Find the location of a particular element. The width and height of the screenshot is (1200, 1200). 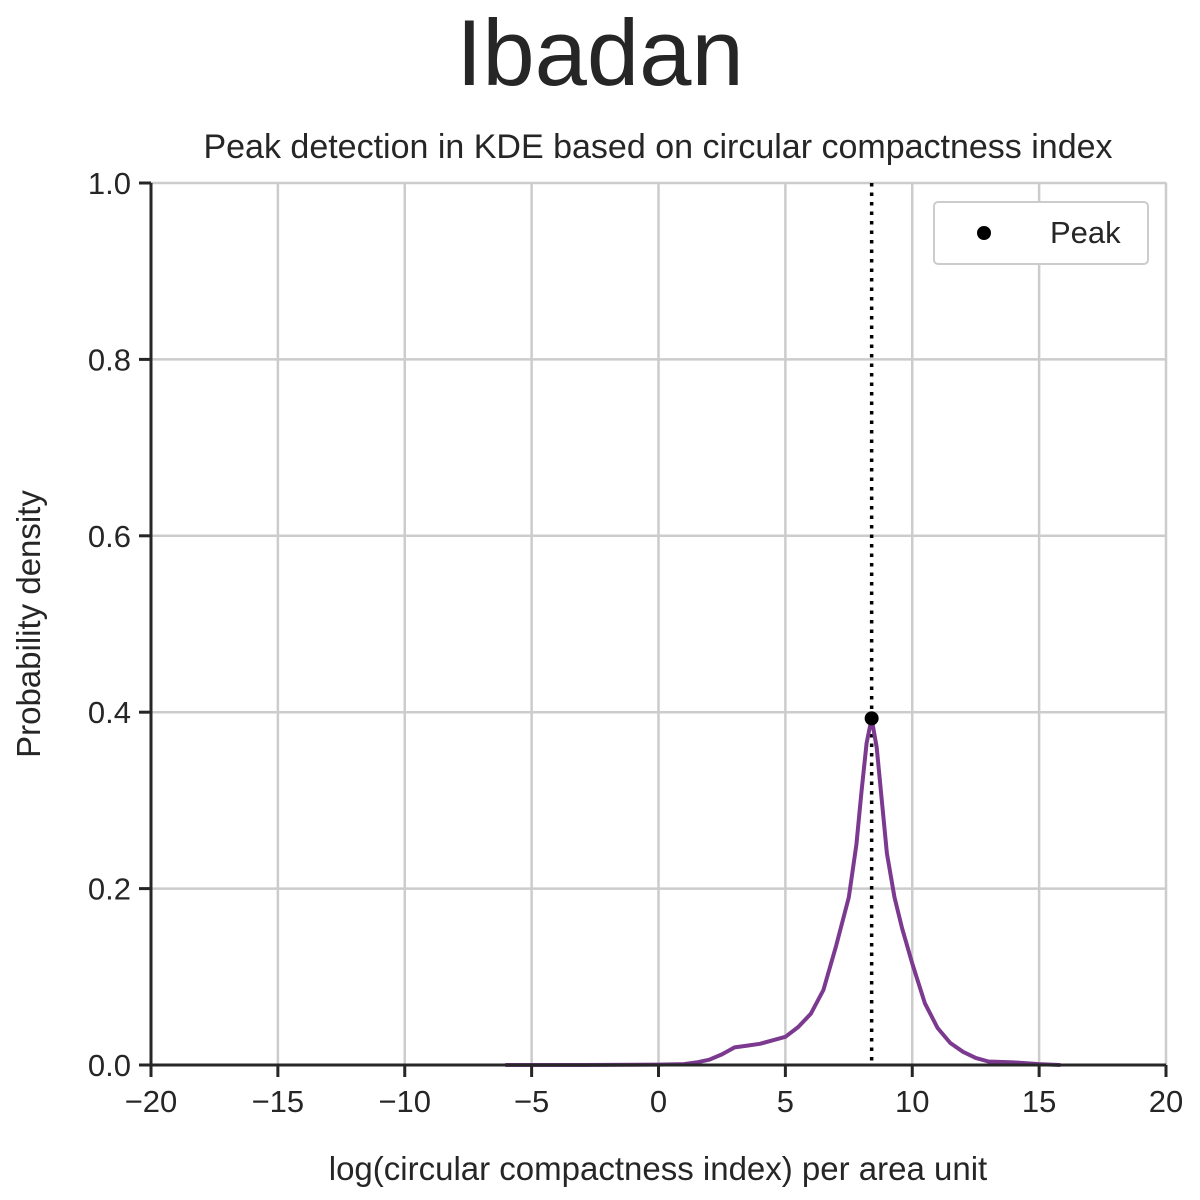

legend: Peak is located at coordinates (1041, 233).